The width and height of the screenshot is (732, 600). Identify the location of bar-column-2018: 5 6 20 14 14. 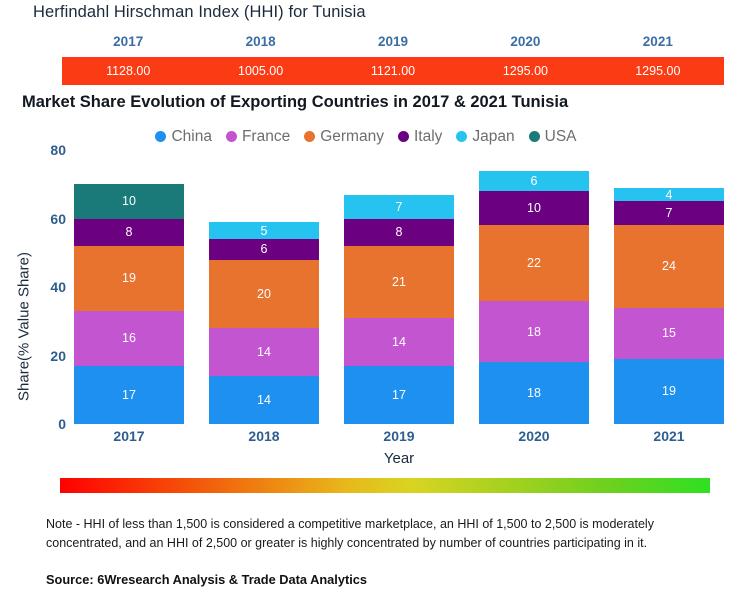
(264, 287).